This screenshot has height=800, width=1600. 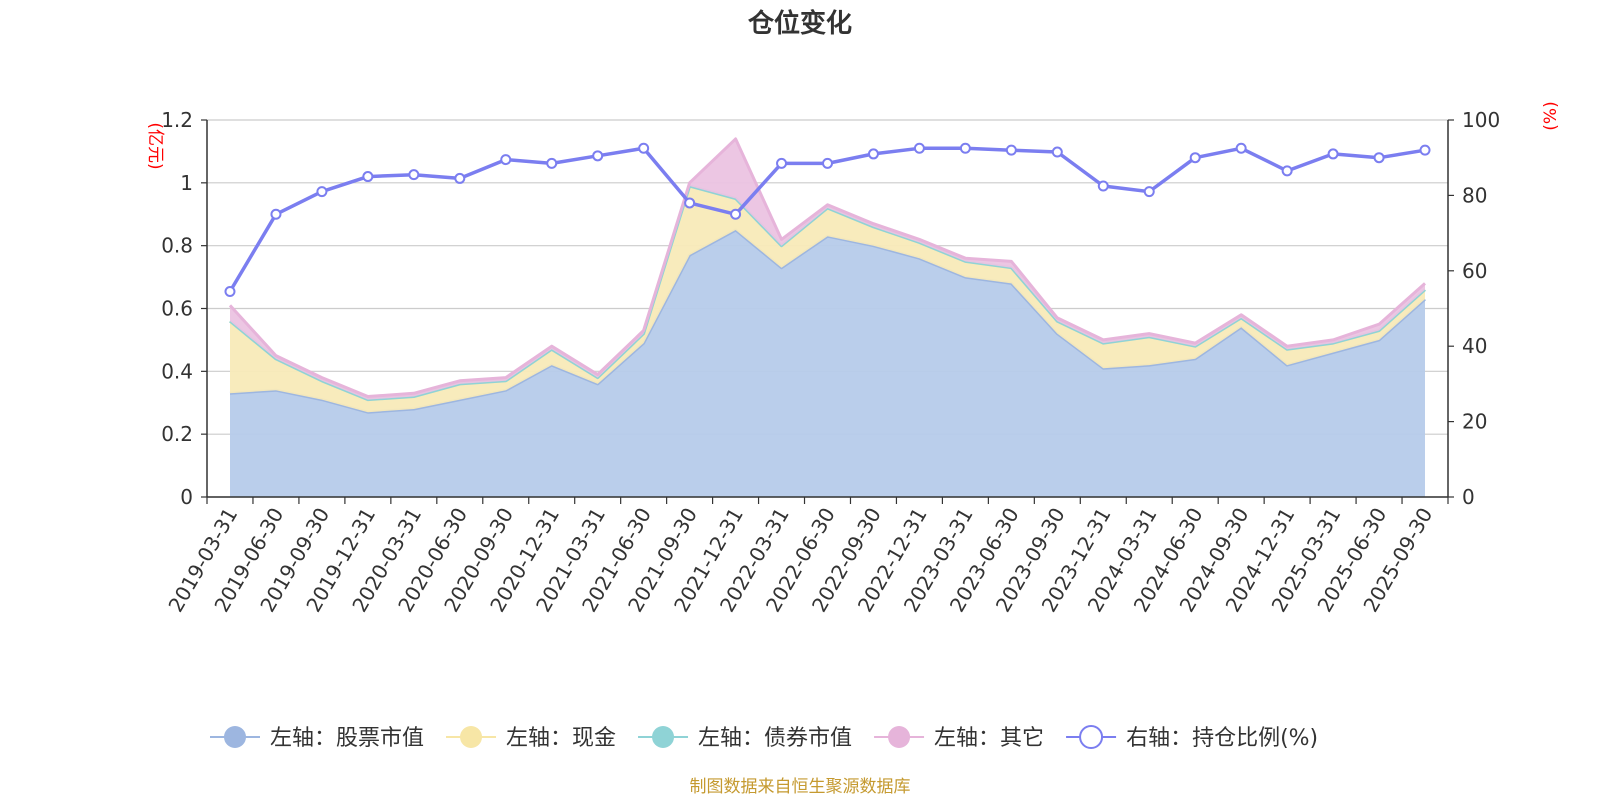 I want to click on left-tick-label: 0.2, so click(x=177, y=434).